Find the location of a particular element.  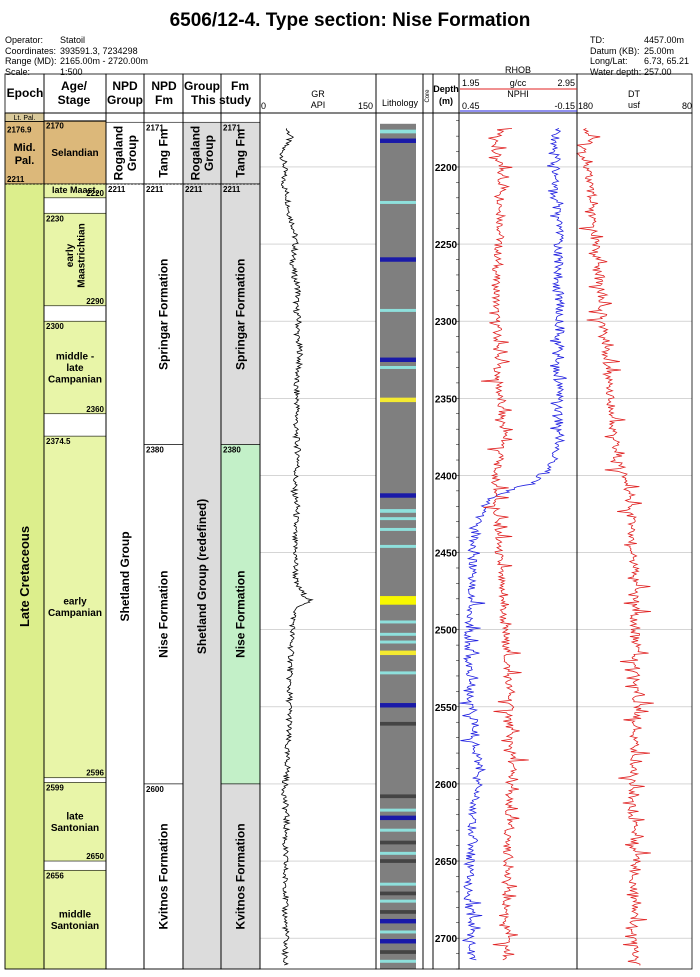

npd-group-label-line: Group is located at coordinates (132, 153).